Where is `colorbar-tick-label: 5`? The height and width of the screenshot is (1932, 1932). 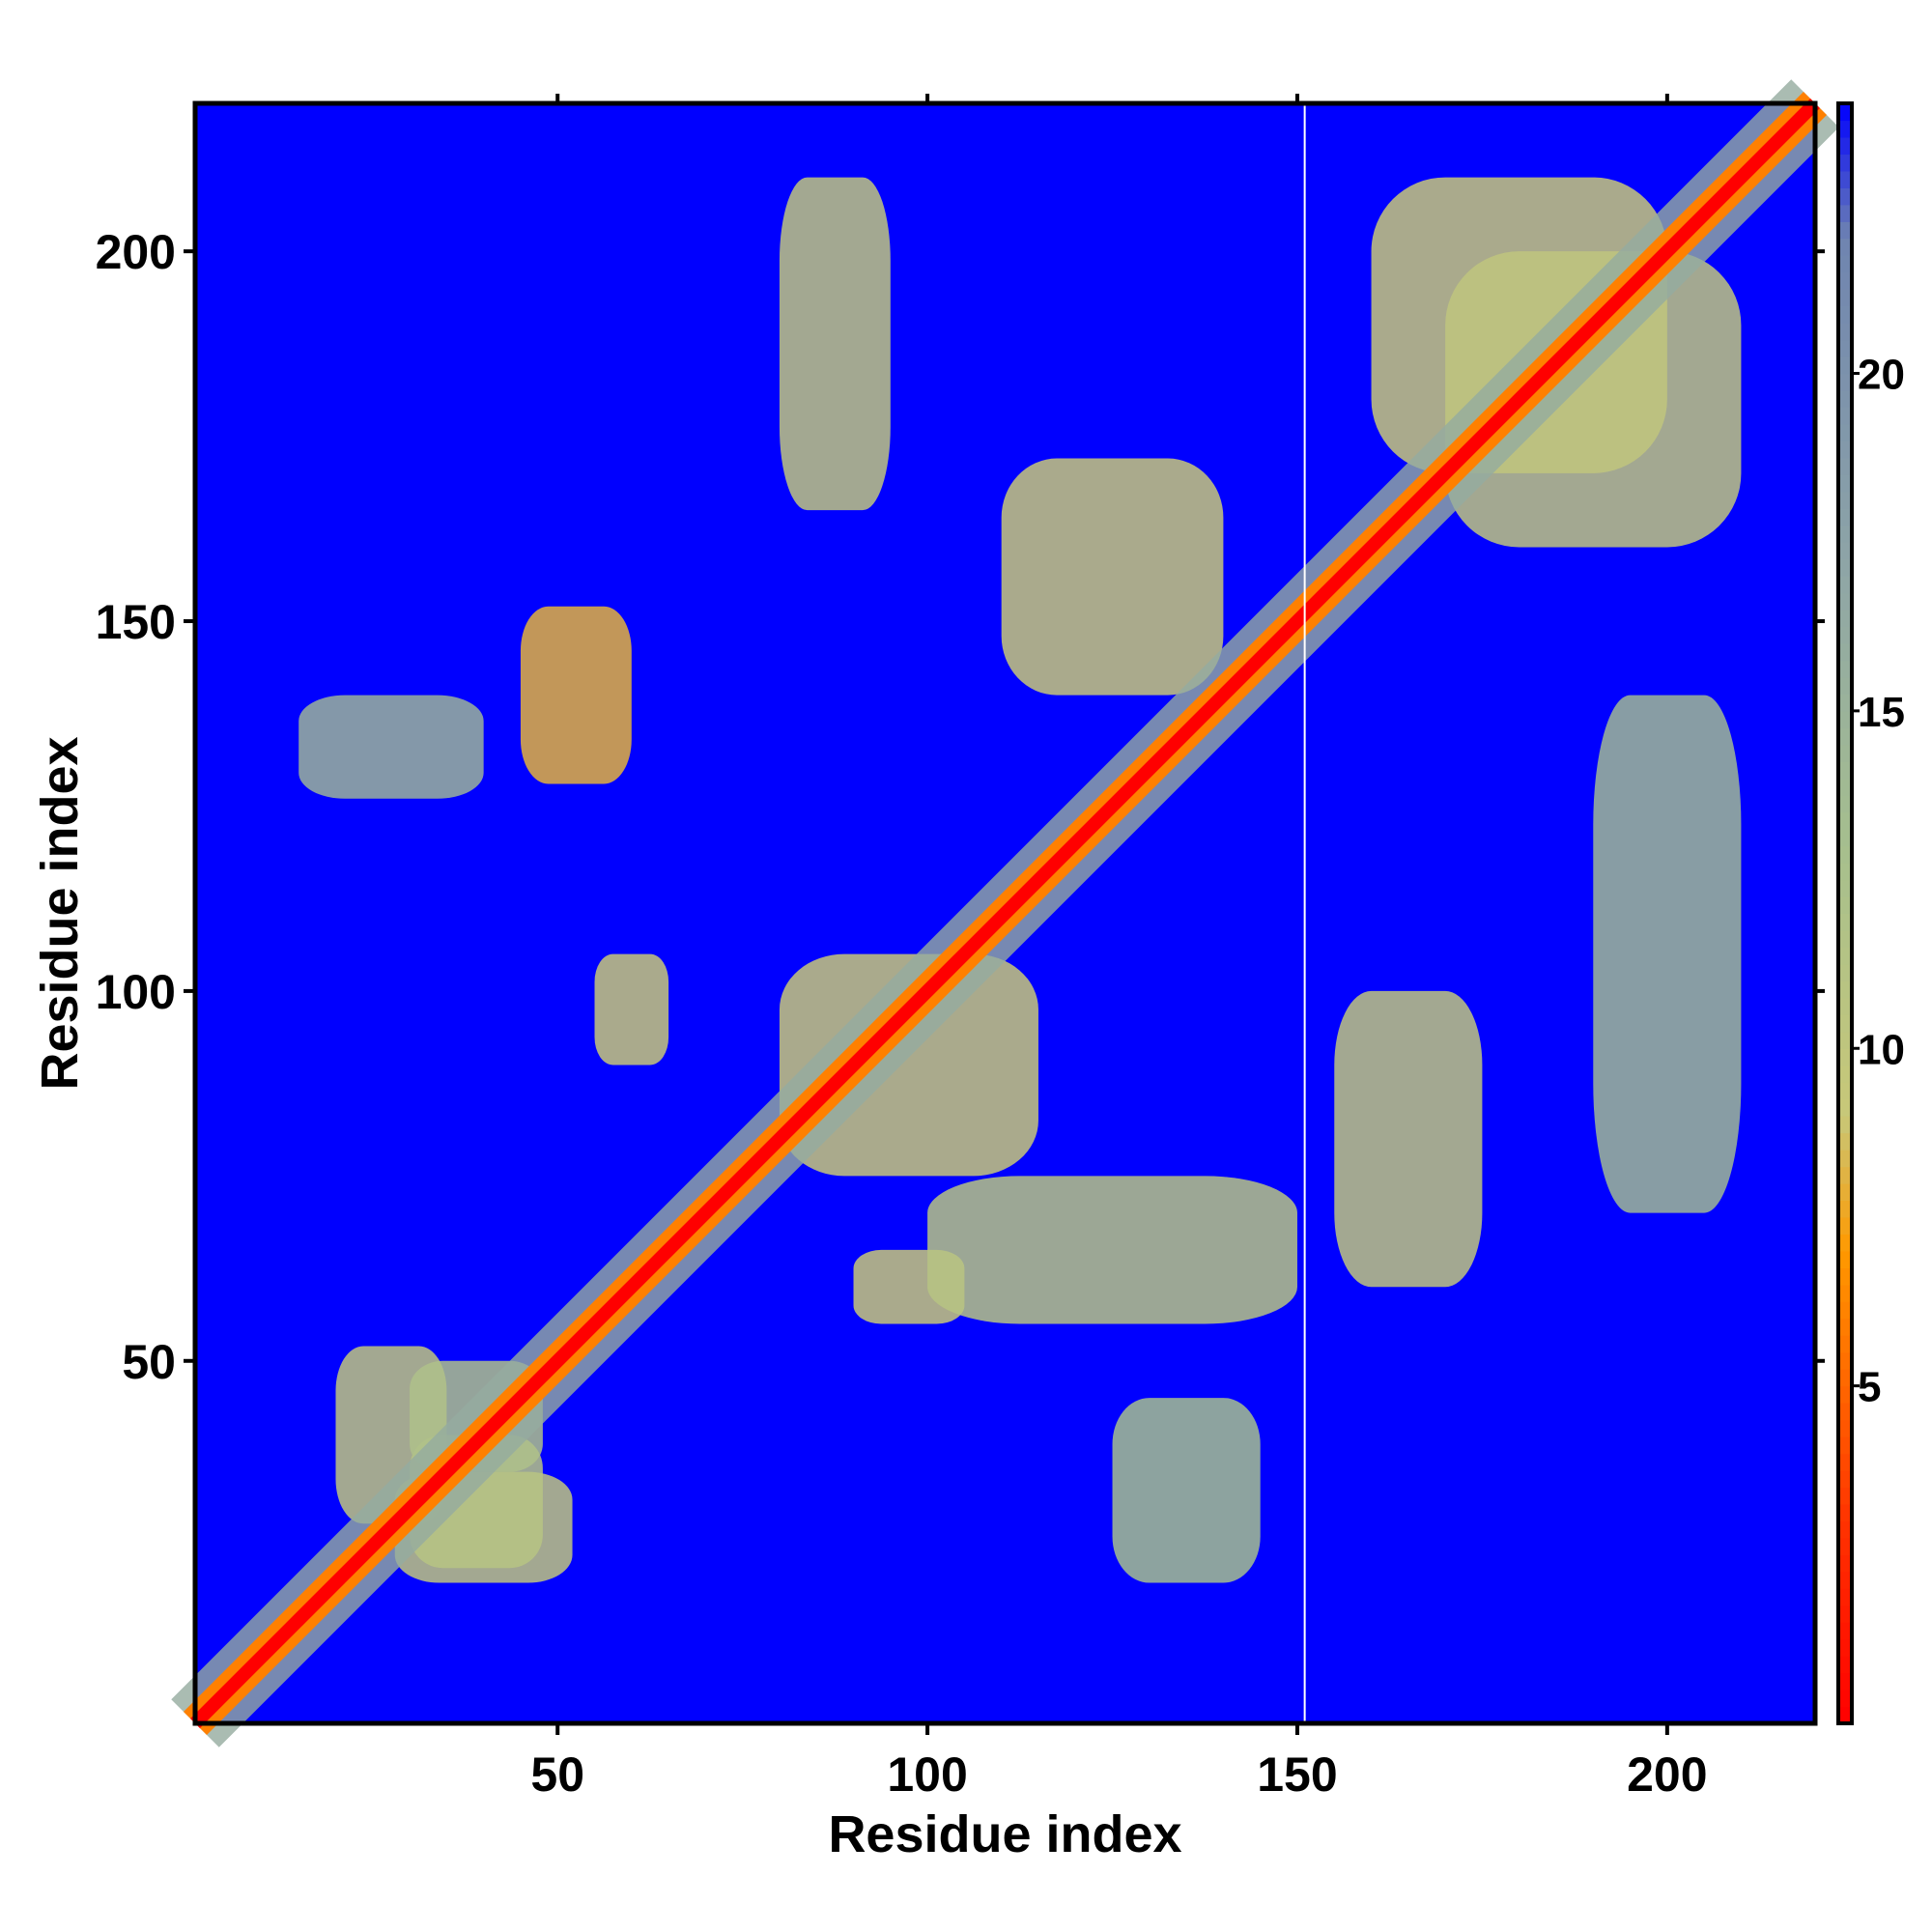 colorbar-tick-label: 5 is located at coordinates (1869, 1387).